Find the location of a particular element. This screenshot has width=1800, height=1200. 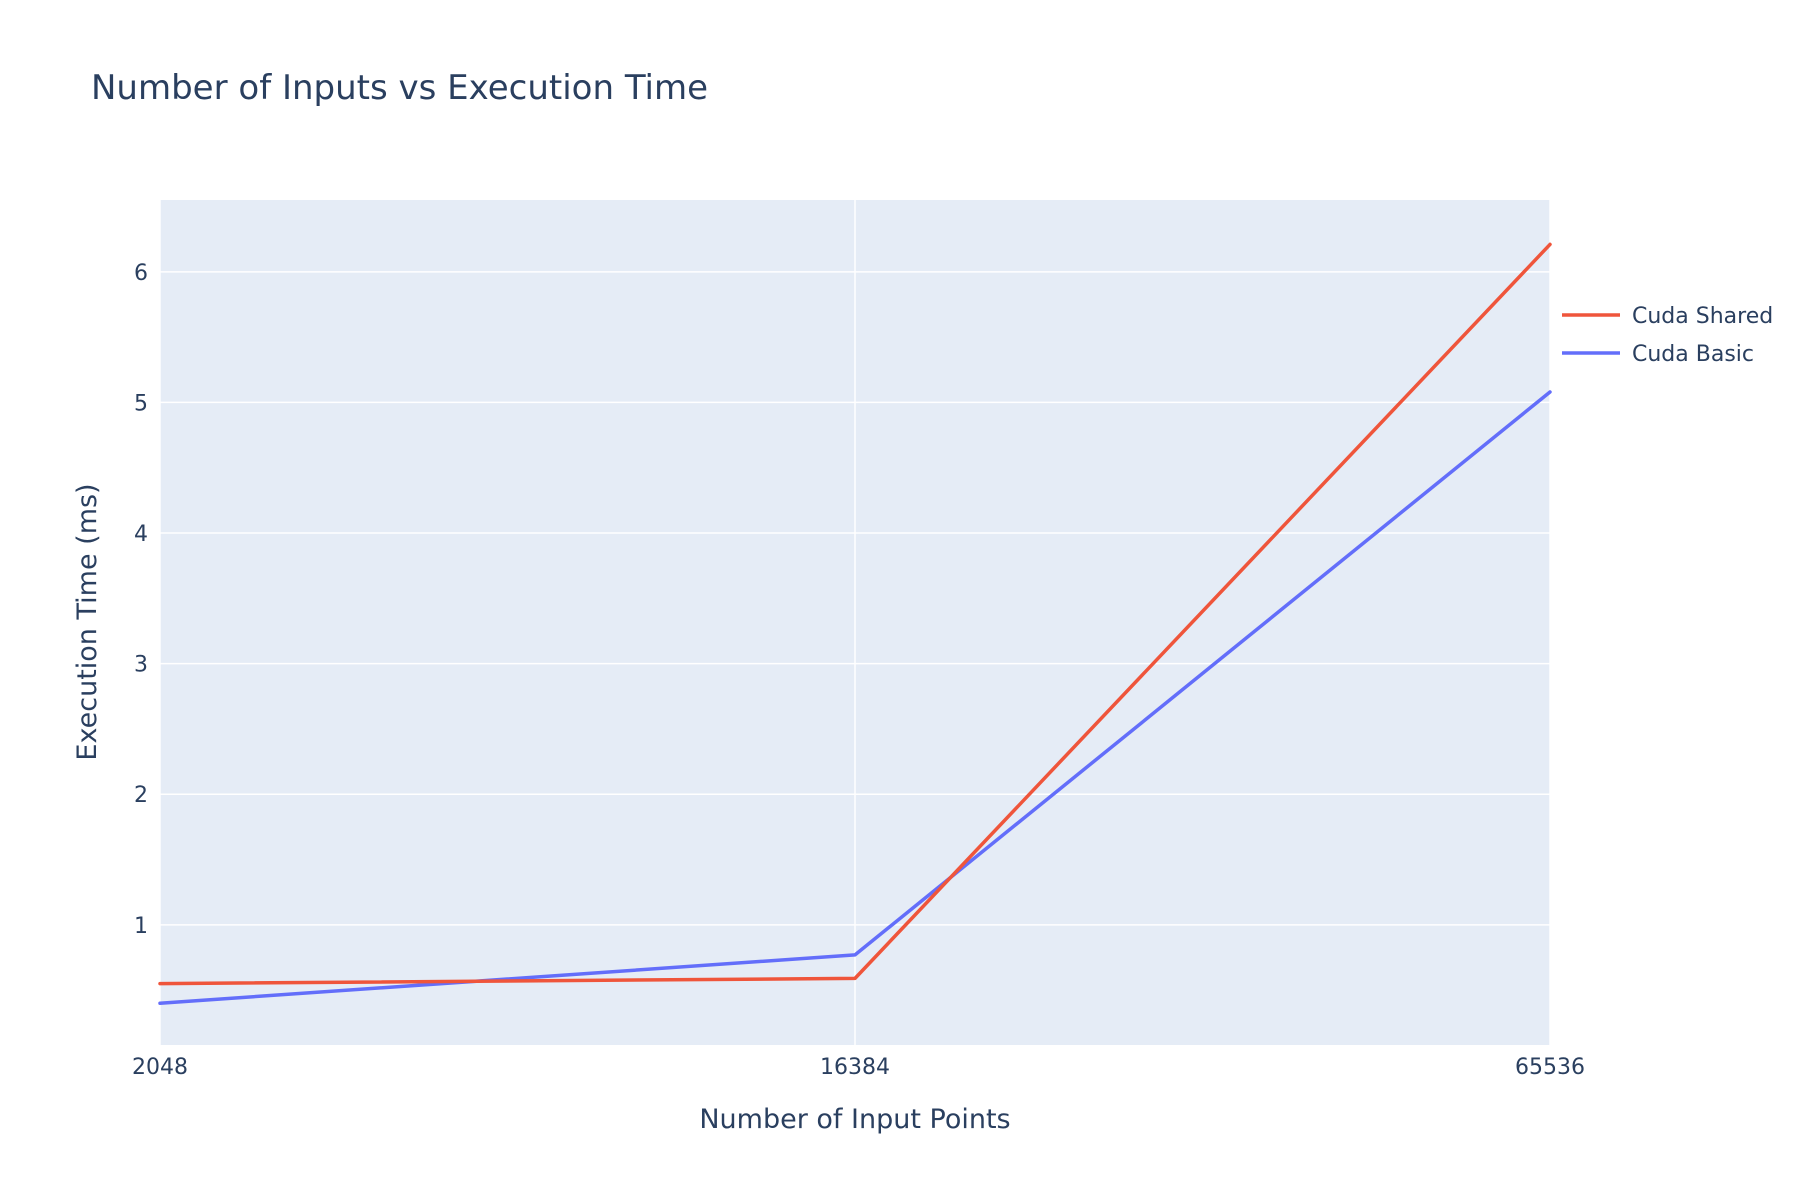

y-tick-label: 4 is located at coordinates (141, 534).